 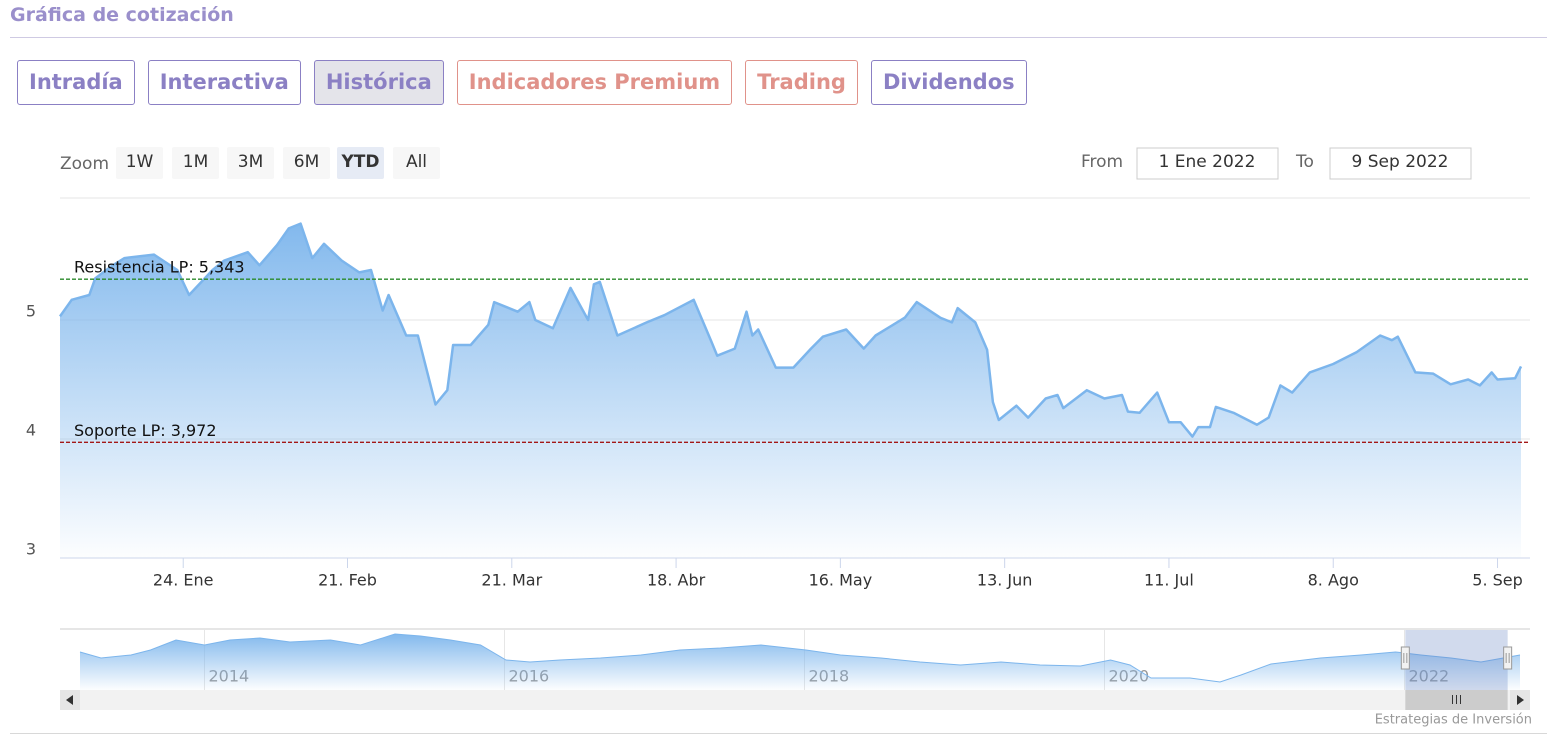 What do you see at coordinates (948, 82) in the screenshot?
I see `tab: Dividendos` at bounding box center [948, 82].